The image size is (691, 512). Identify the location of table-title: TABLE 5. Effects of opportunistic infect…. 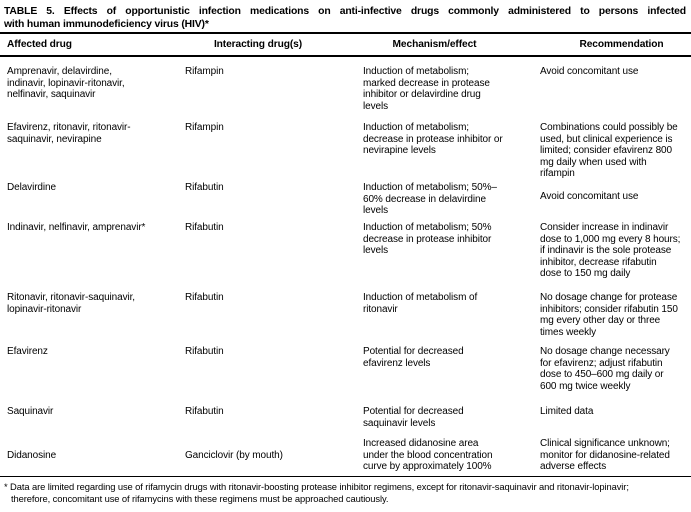
(345, 15).